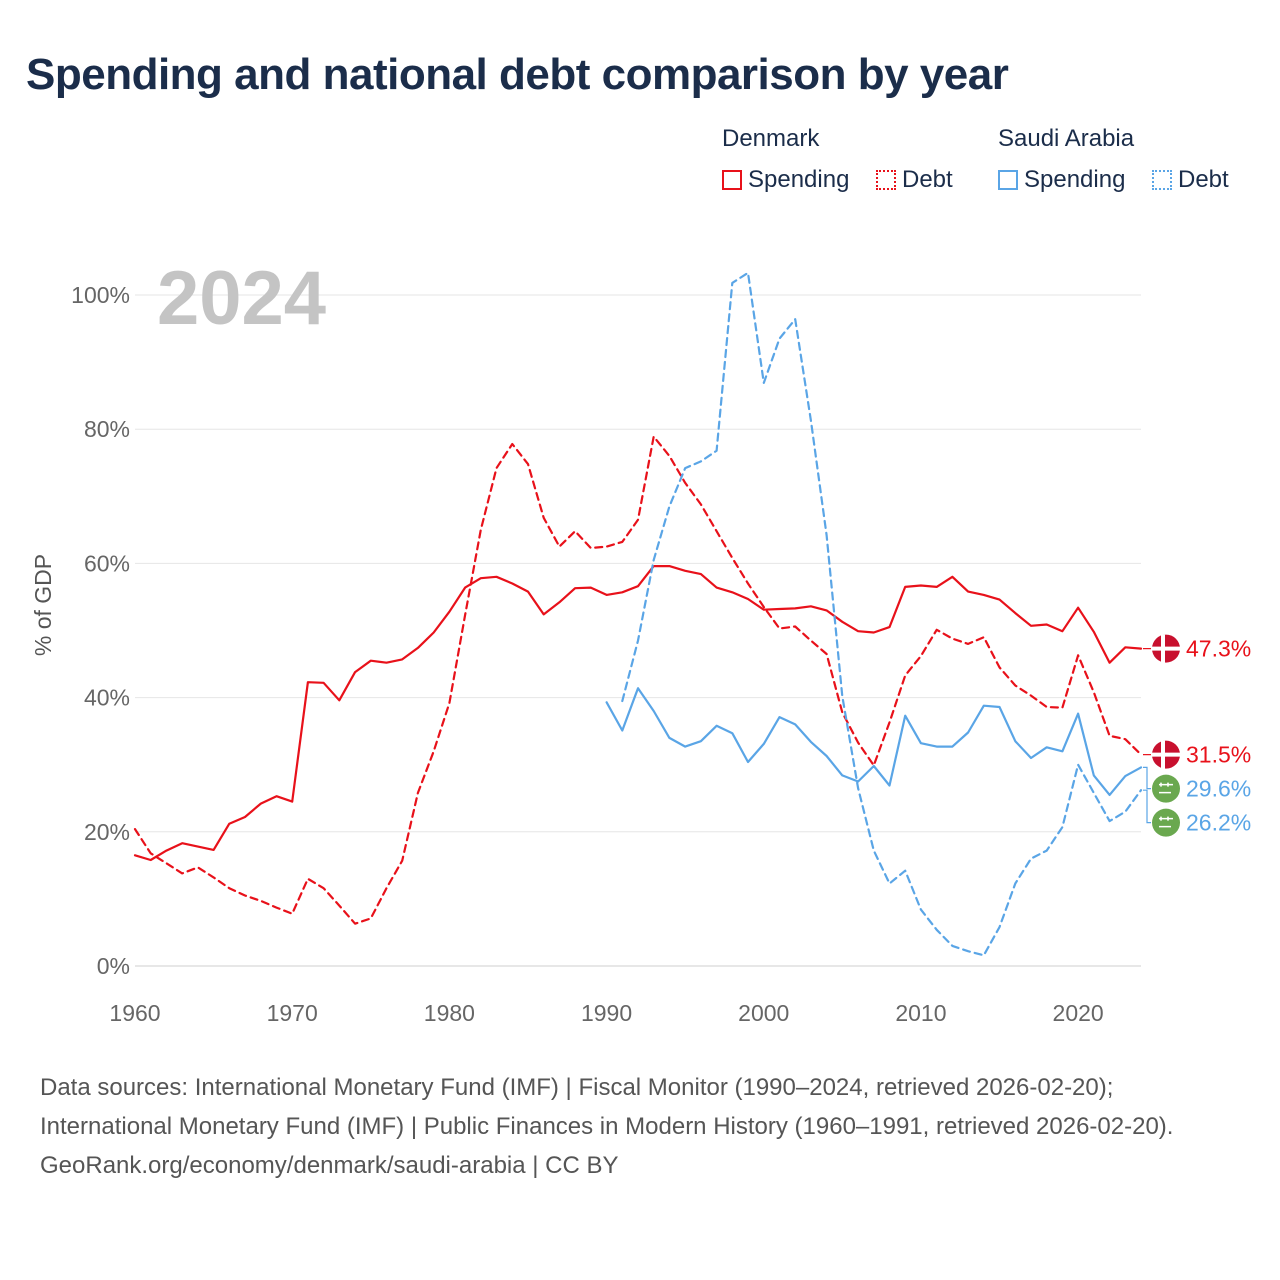 This screenshot has width=1280, height=1280. Describe the element at coordinates (1197, 735) in the screenshot. I see `end-labels: 47.3% 31.5% 29.6% 26.2%` at that location.